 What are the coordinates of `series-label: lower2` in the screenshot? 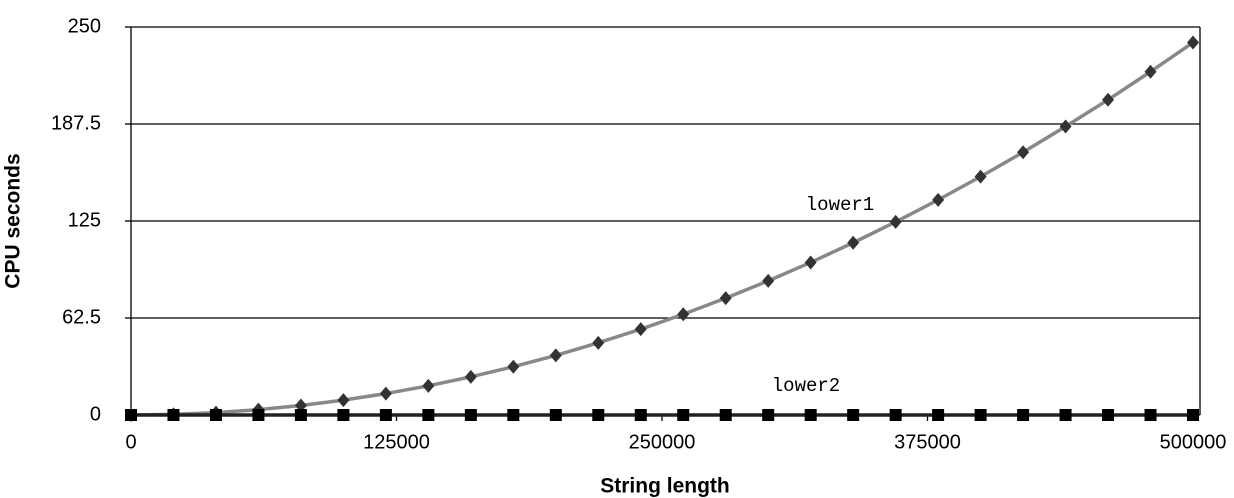 It's located at (806, 386).